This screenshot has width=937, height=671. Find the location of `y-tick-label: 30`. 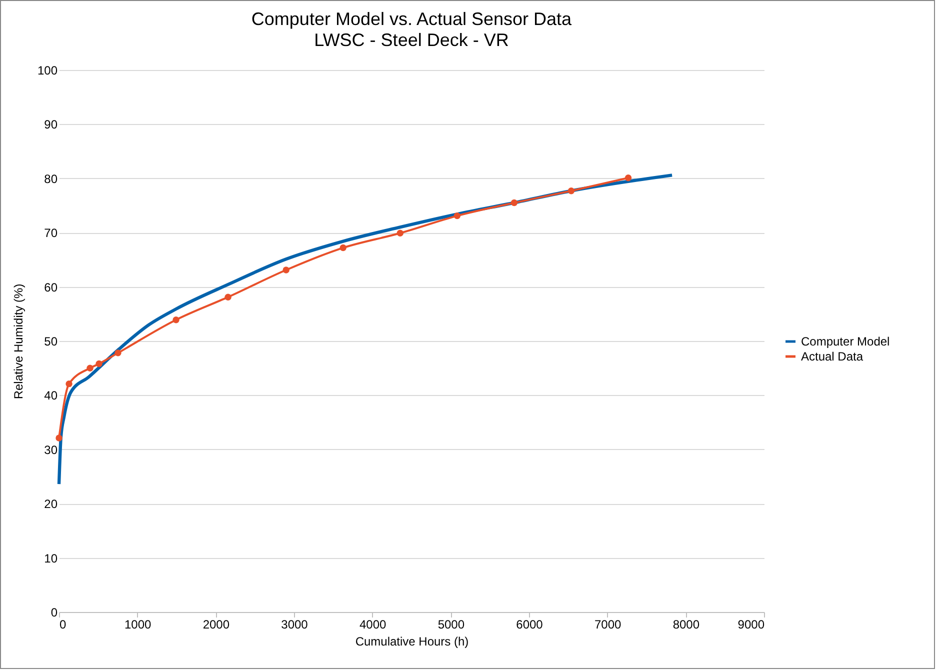

y-tick-label: 30 is located at coordinates (51, 449).